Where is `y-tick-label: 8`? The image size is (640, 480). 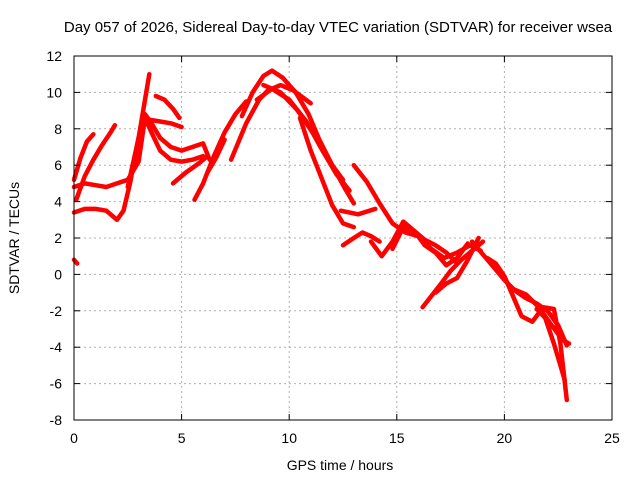
y-tick-label: 8 is located at coordinates (58, 129).